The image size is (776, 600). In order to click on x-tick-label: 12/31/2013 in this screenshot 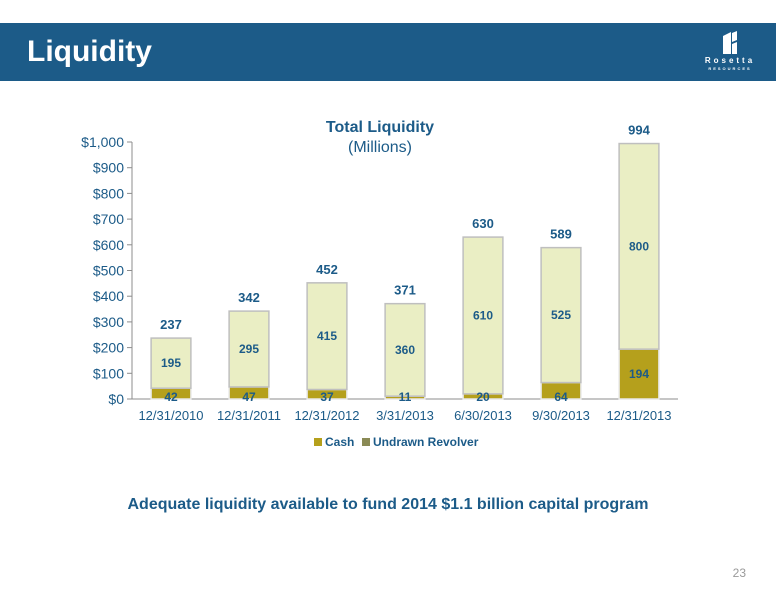, I will do `click(638, 415)`.